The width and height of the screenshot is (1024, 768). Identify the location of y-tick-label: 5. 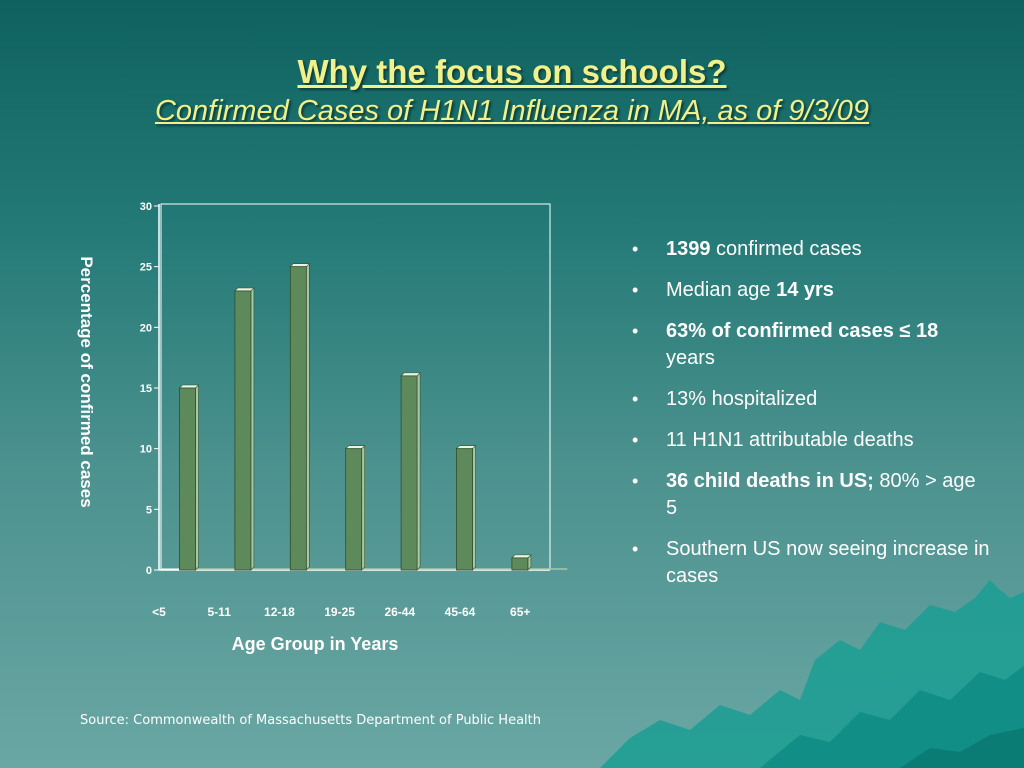
(149, 510).